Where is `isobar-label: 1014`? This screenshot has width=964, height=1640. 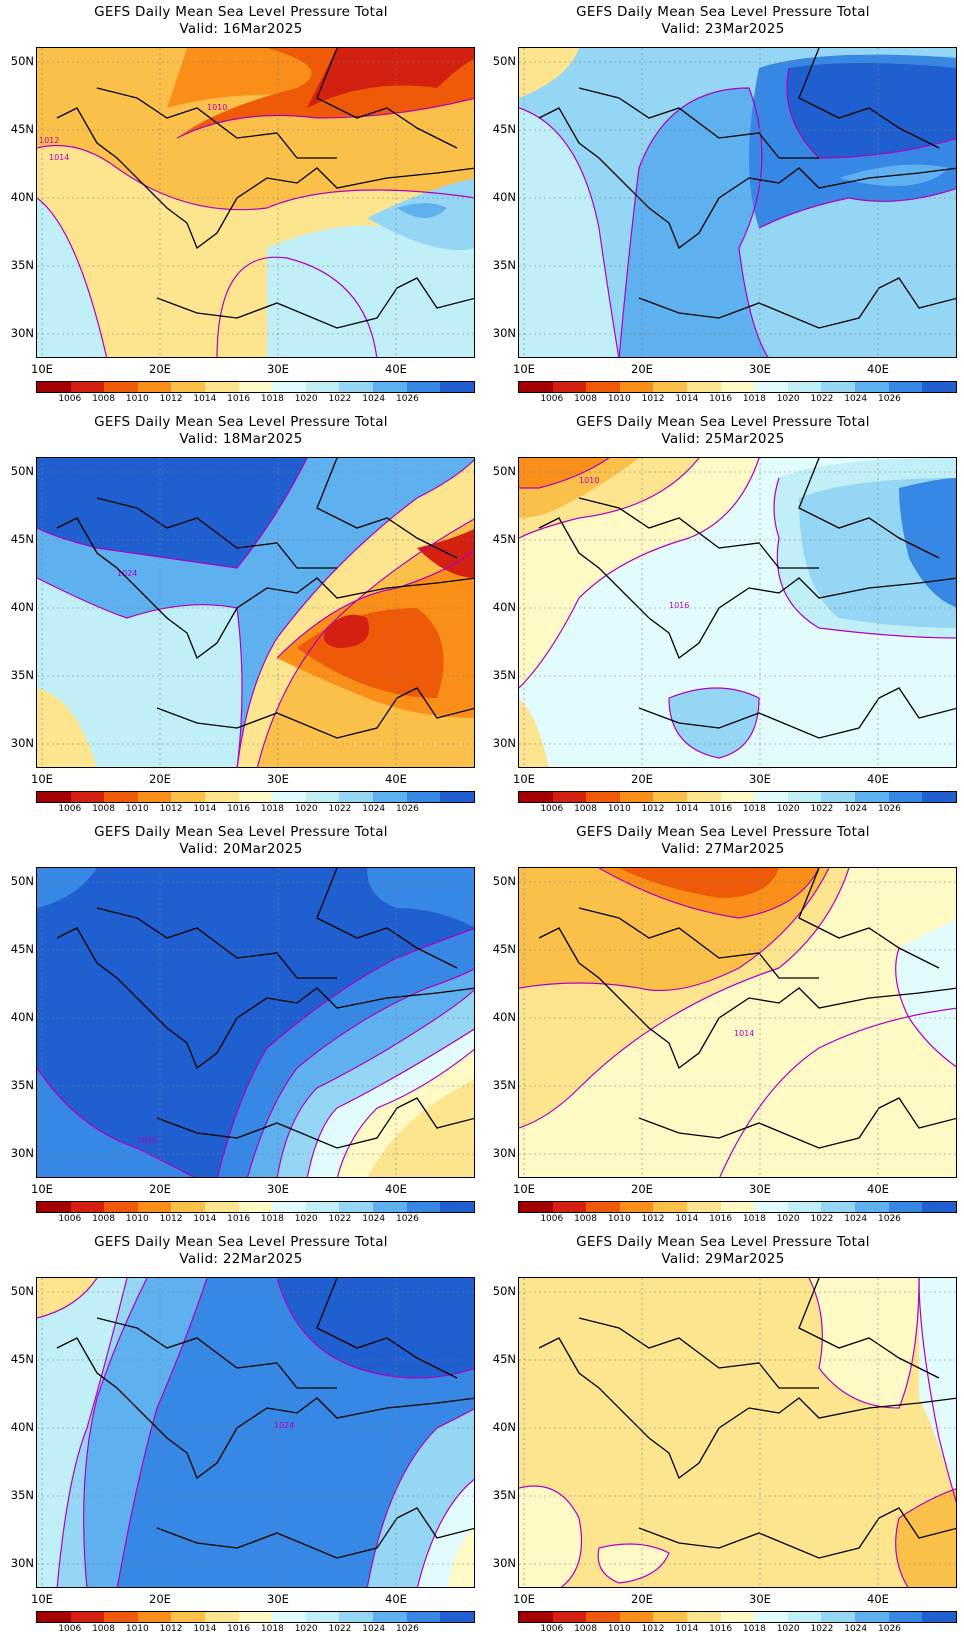 isobar-label: 1014 is located at coordinates (744, 1033).